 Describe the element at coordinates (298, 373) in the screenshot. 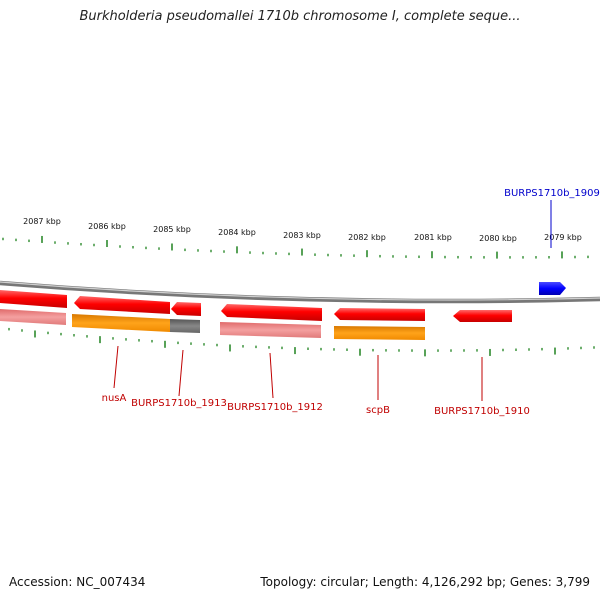

I see `label-leaders` at that location.